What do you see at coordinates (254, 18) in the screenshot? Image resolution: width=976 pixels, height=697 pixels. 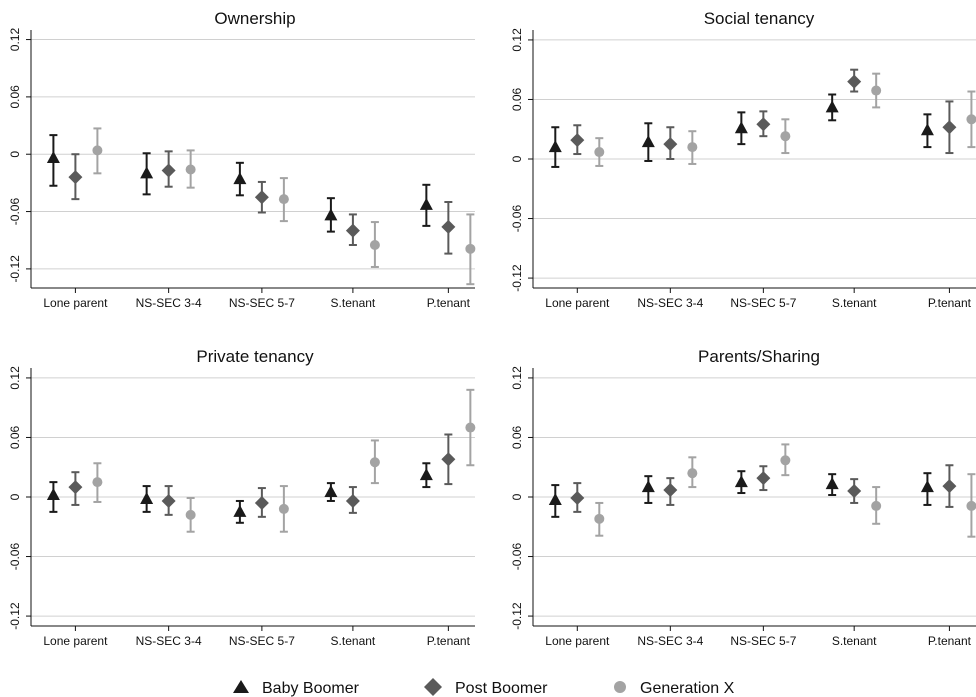 I see `panel-title: Ownership` at bounding box center [254, 18].